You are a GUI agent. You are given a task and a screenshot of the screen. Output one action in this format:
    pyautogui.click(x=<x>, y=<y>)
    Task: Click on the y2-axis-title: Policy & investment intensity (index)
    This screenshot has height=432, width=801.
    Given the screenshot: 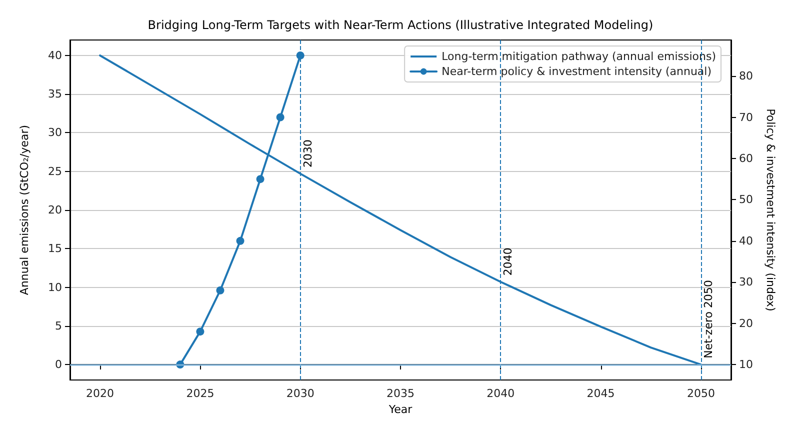 What is the action you would take?
    pyautogui.click(x=770, y=210)
    